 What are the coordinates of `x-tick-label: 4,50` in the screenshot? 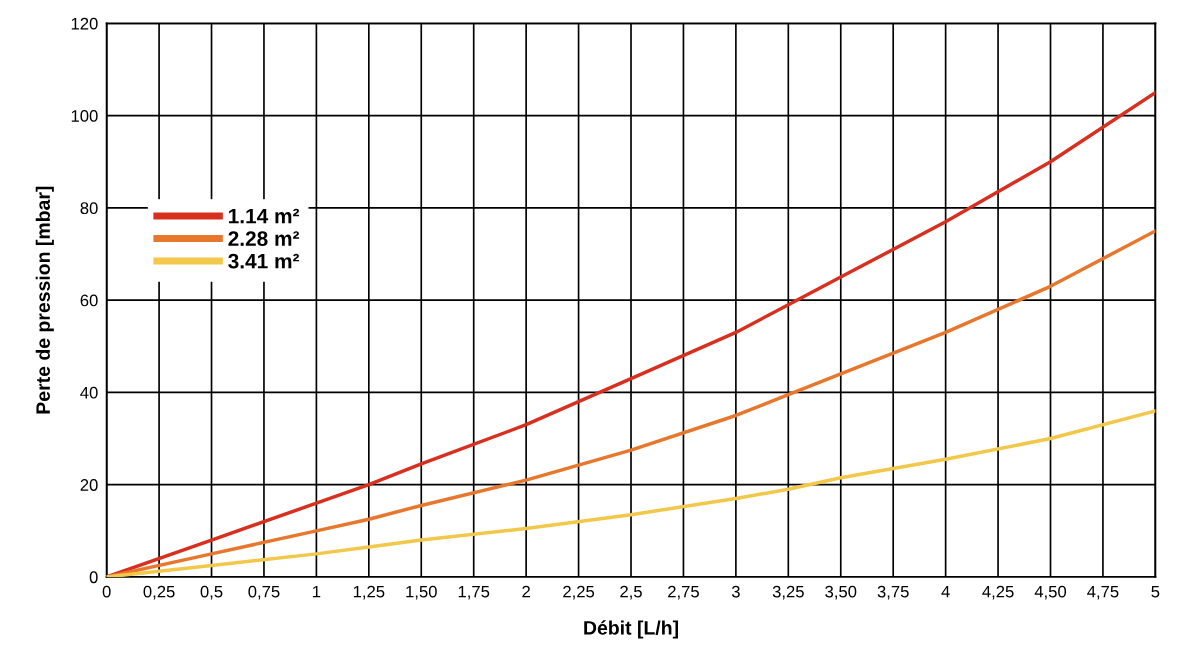 It's located at (1050, 592).